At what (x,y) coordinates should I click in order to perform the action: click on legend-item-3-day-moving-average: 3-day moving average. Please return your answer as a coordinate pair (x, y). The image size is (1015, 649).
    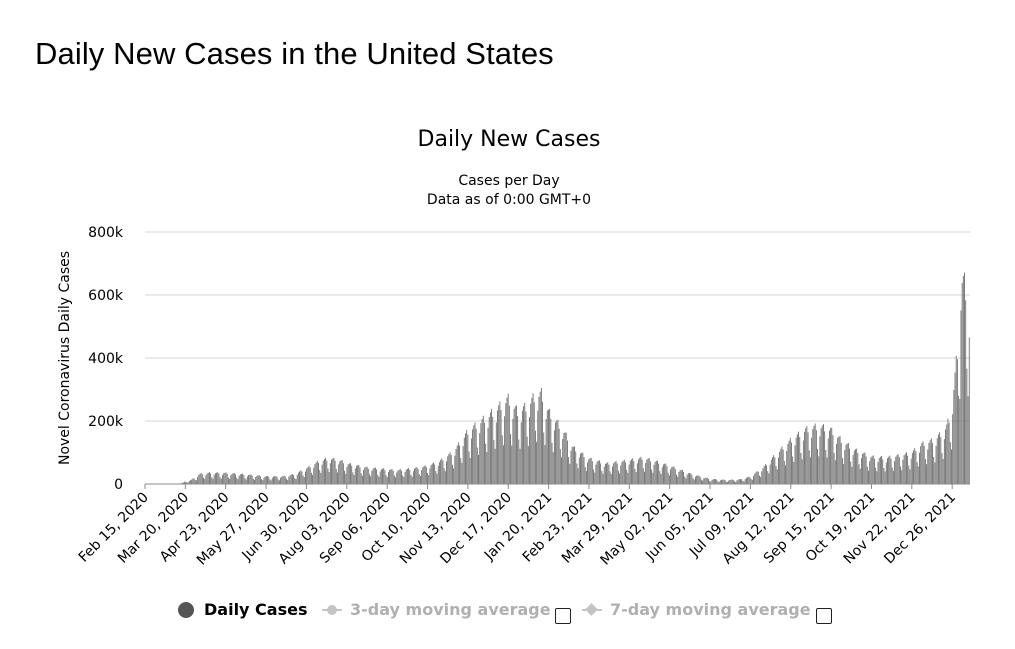
    Looking at the image, I should click on (436, 609).